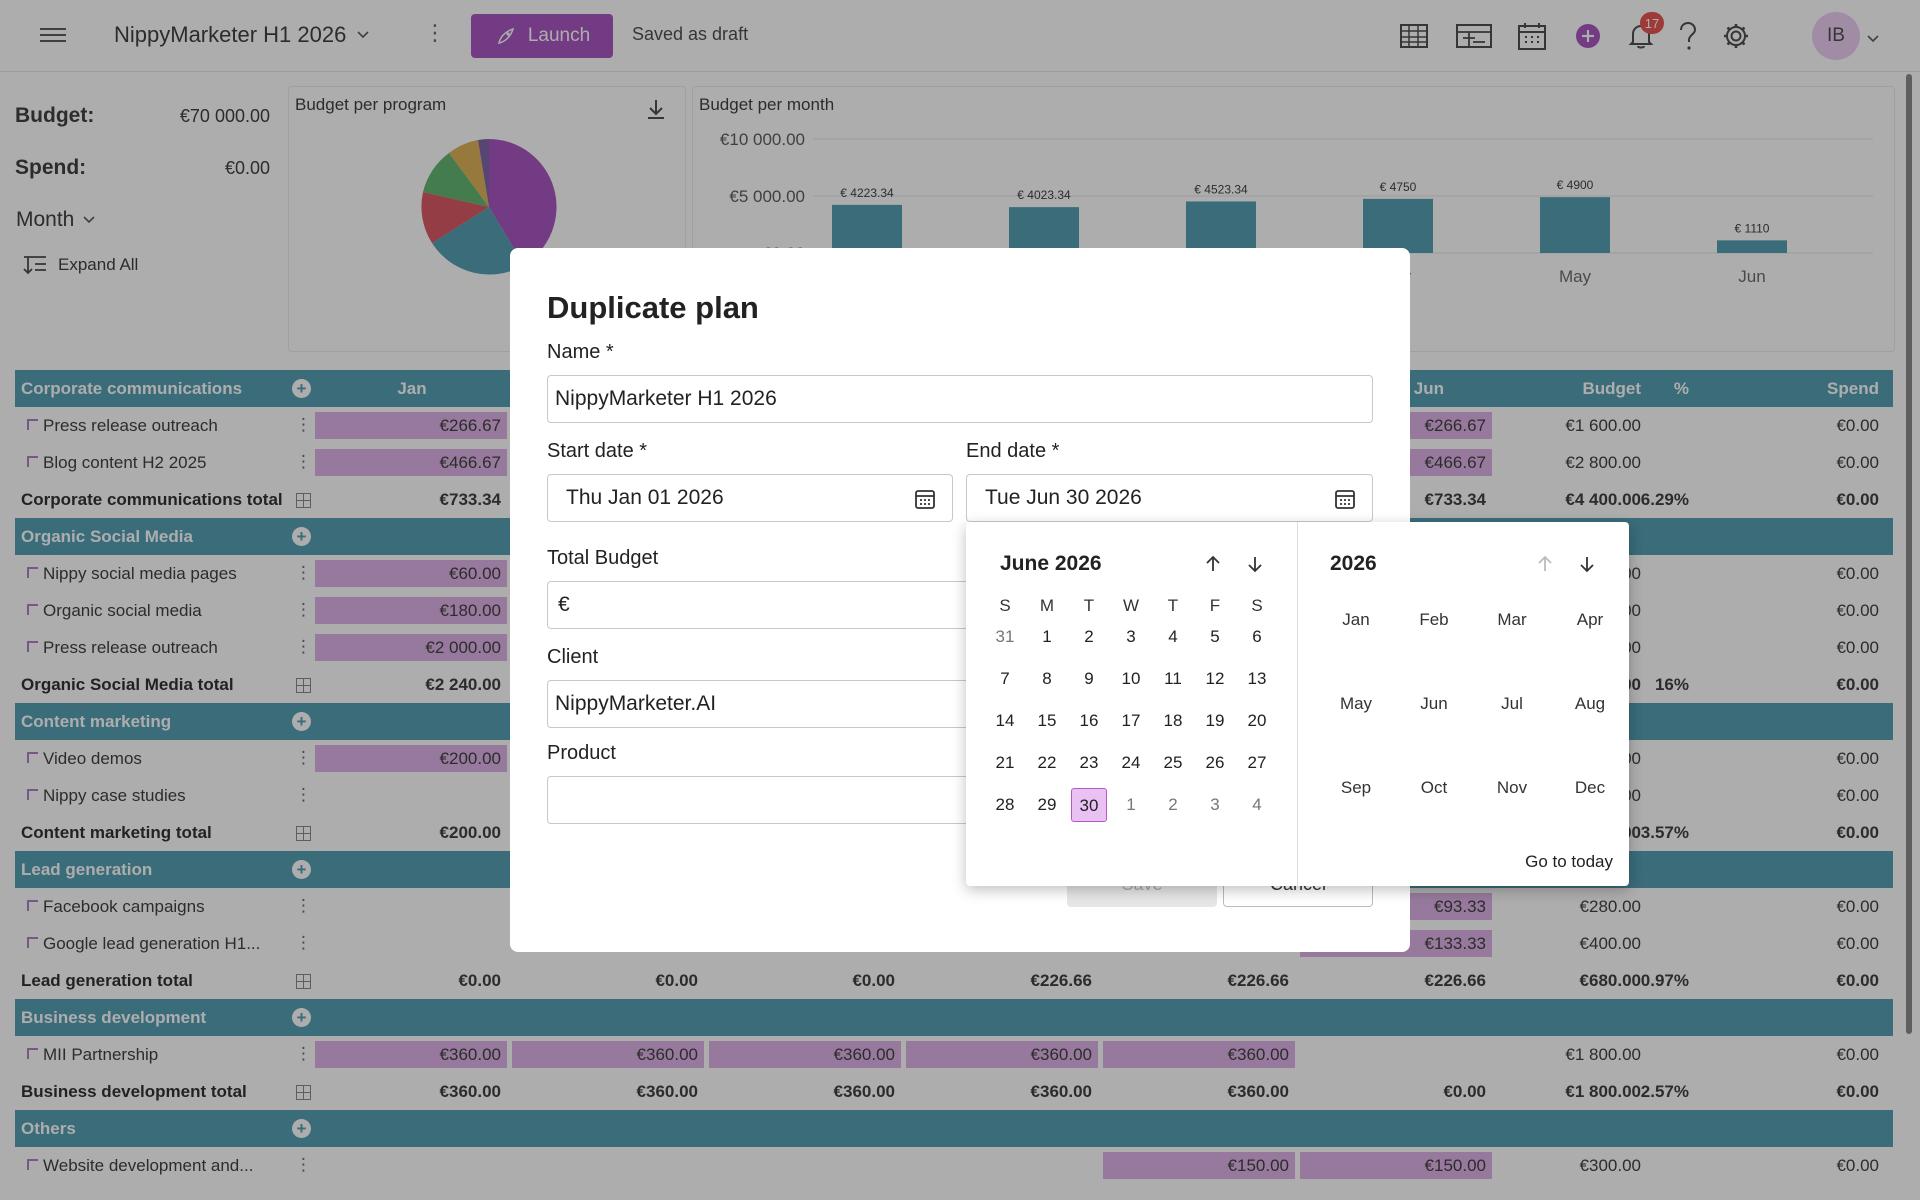 Image resolution: width=1920 pixels, height=1200 pixels. What do you see at coordinates (411, 573) in the screenshot?
I see `cell-jan: €60.00` at bounding box center [411, 573].